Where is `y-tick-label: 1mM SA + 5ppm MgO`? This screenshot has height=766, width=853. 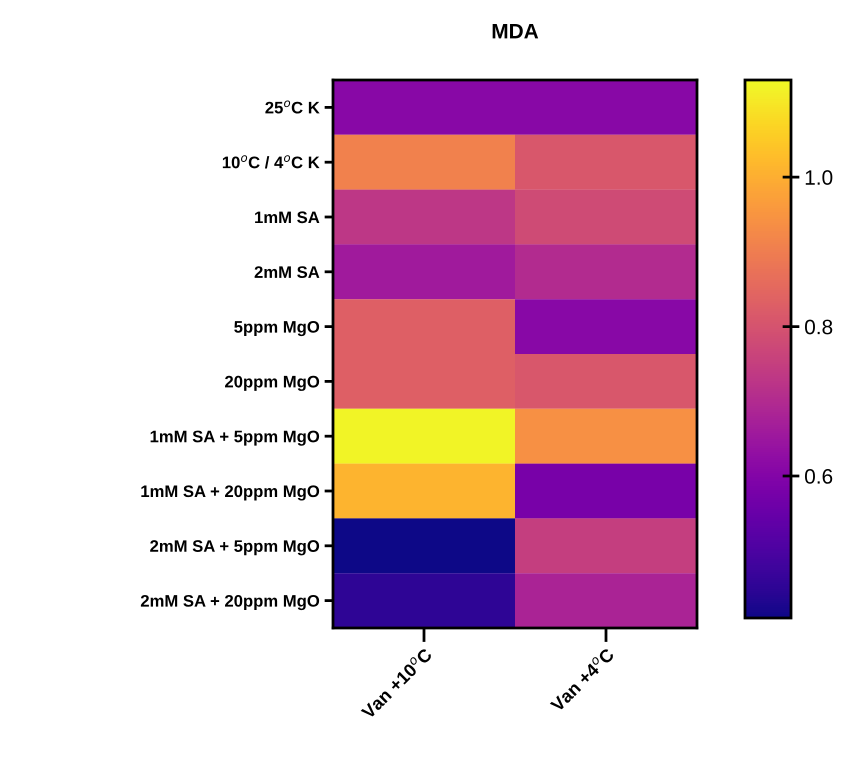
y-tick-label: 1mM SA + 5ppm MgO is located at coordinates (235, 438).